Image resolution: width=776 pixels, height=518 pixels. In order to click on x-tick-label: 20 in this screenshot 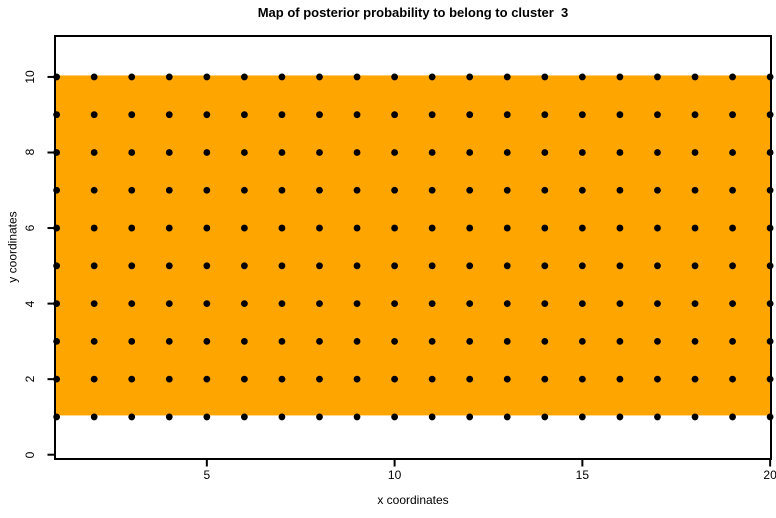, I will do `click(769, 475)`.